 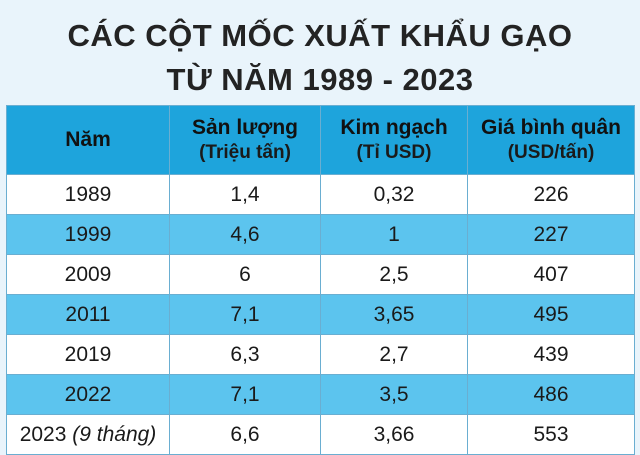 I want to click on year-cell: 2009, so click(x=88, y=274).